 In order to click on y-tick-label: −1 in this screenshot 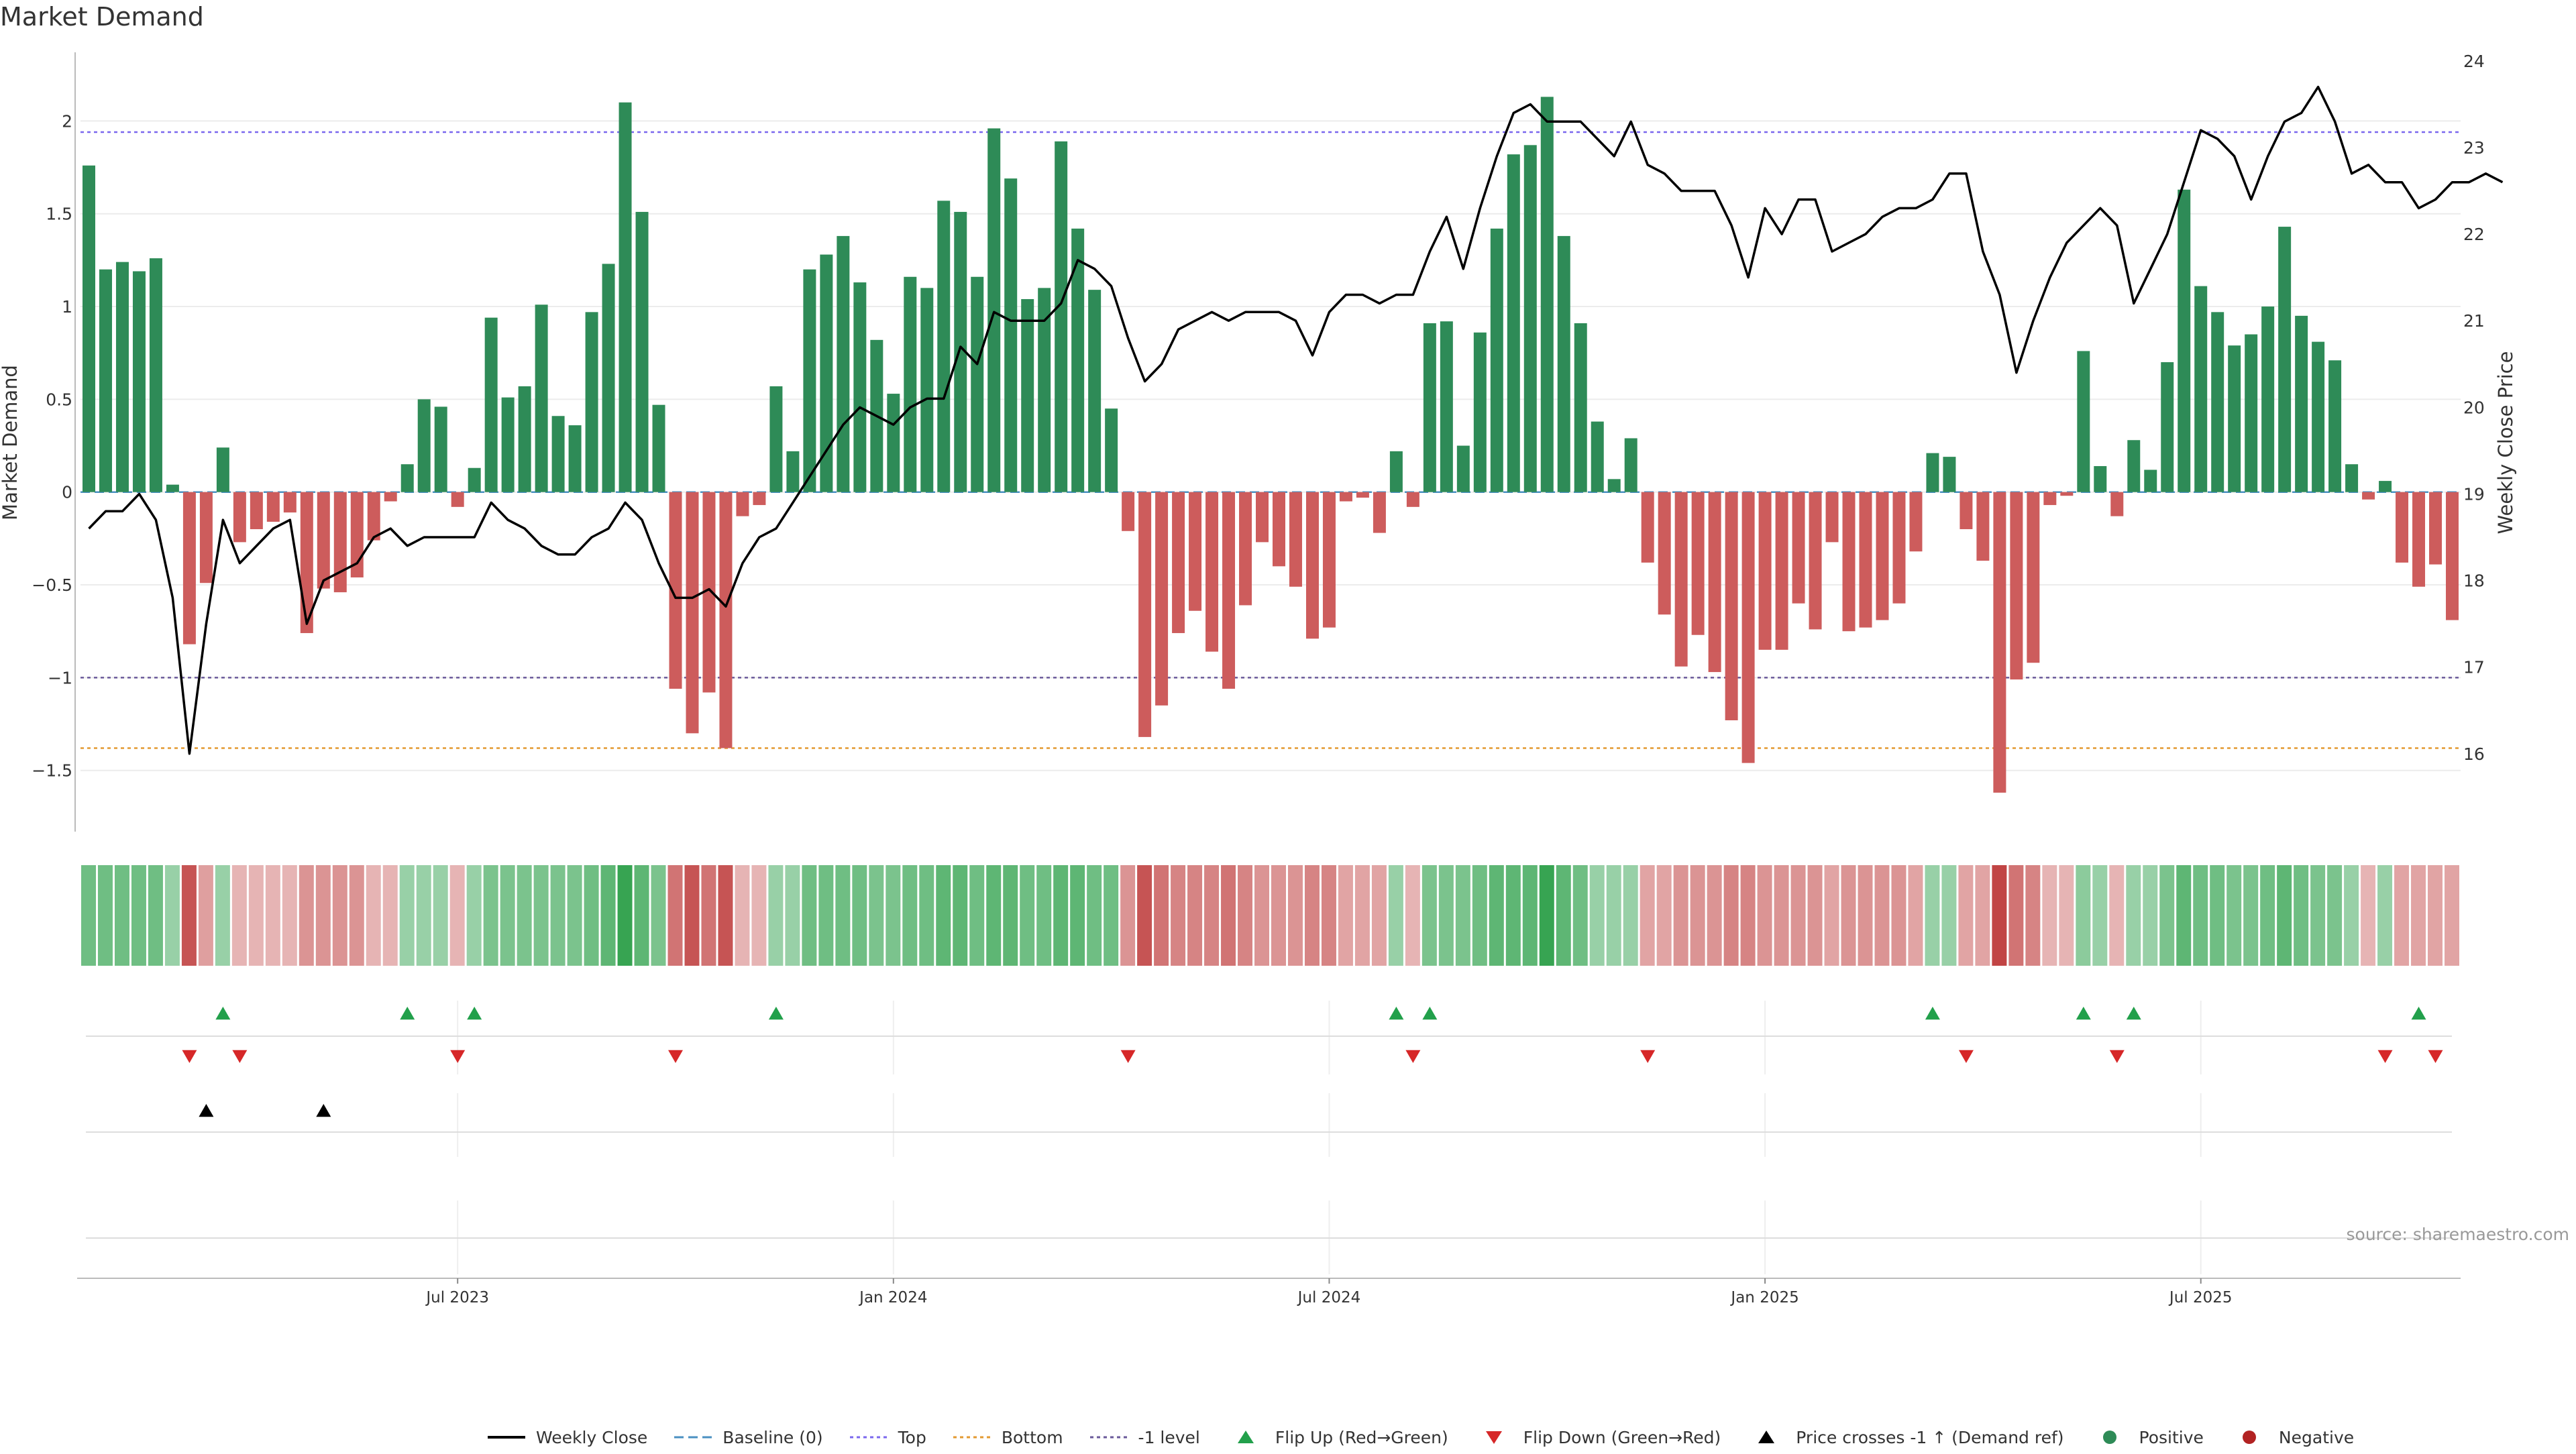, I will do `click(60, 677)`.